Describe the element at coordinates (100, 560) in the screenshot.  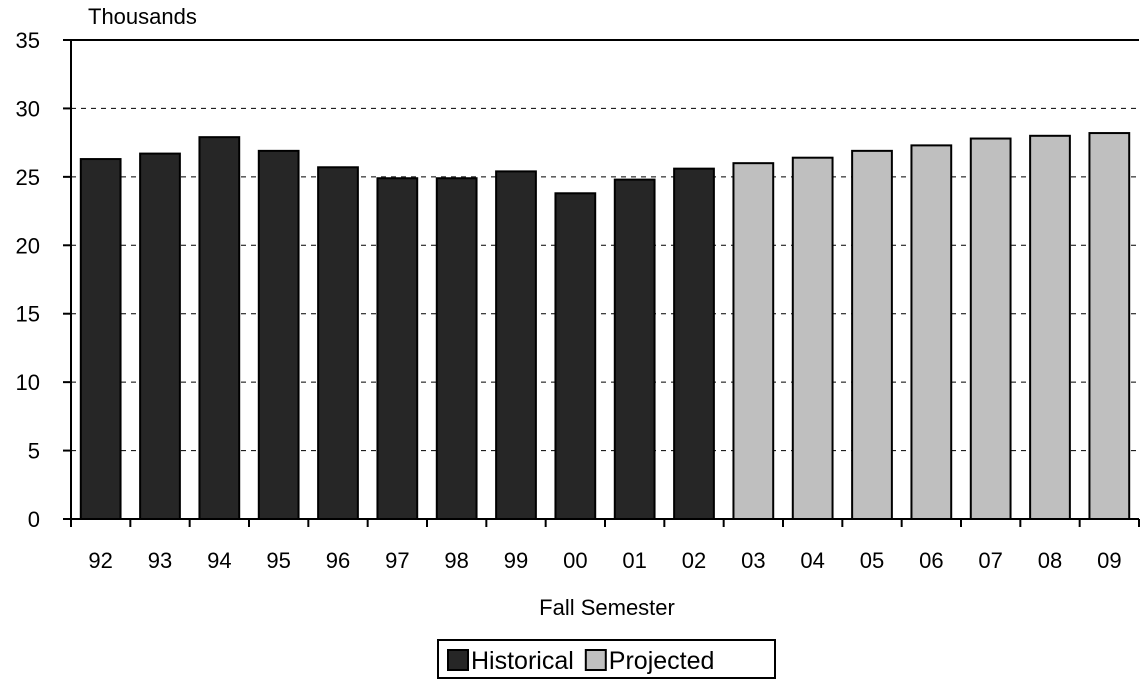
I see `x-tick-label: 92` at that location.